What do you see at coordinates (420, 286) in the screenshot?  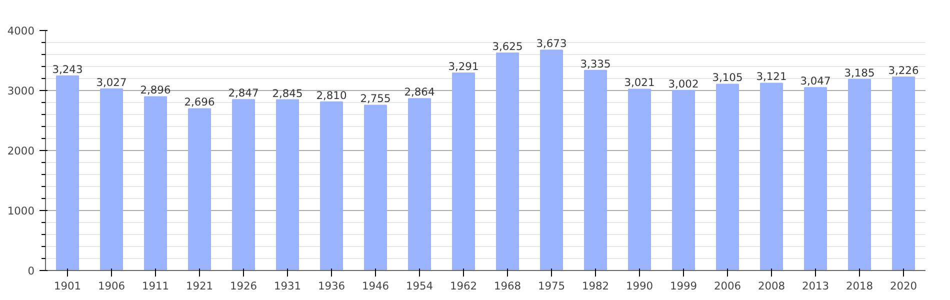 I see `x-tick-label: 1954` at bounding box center [420, 286].